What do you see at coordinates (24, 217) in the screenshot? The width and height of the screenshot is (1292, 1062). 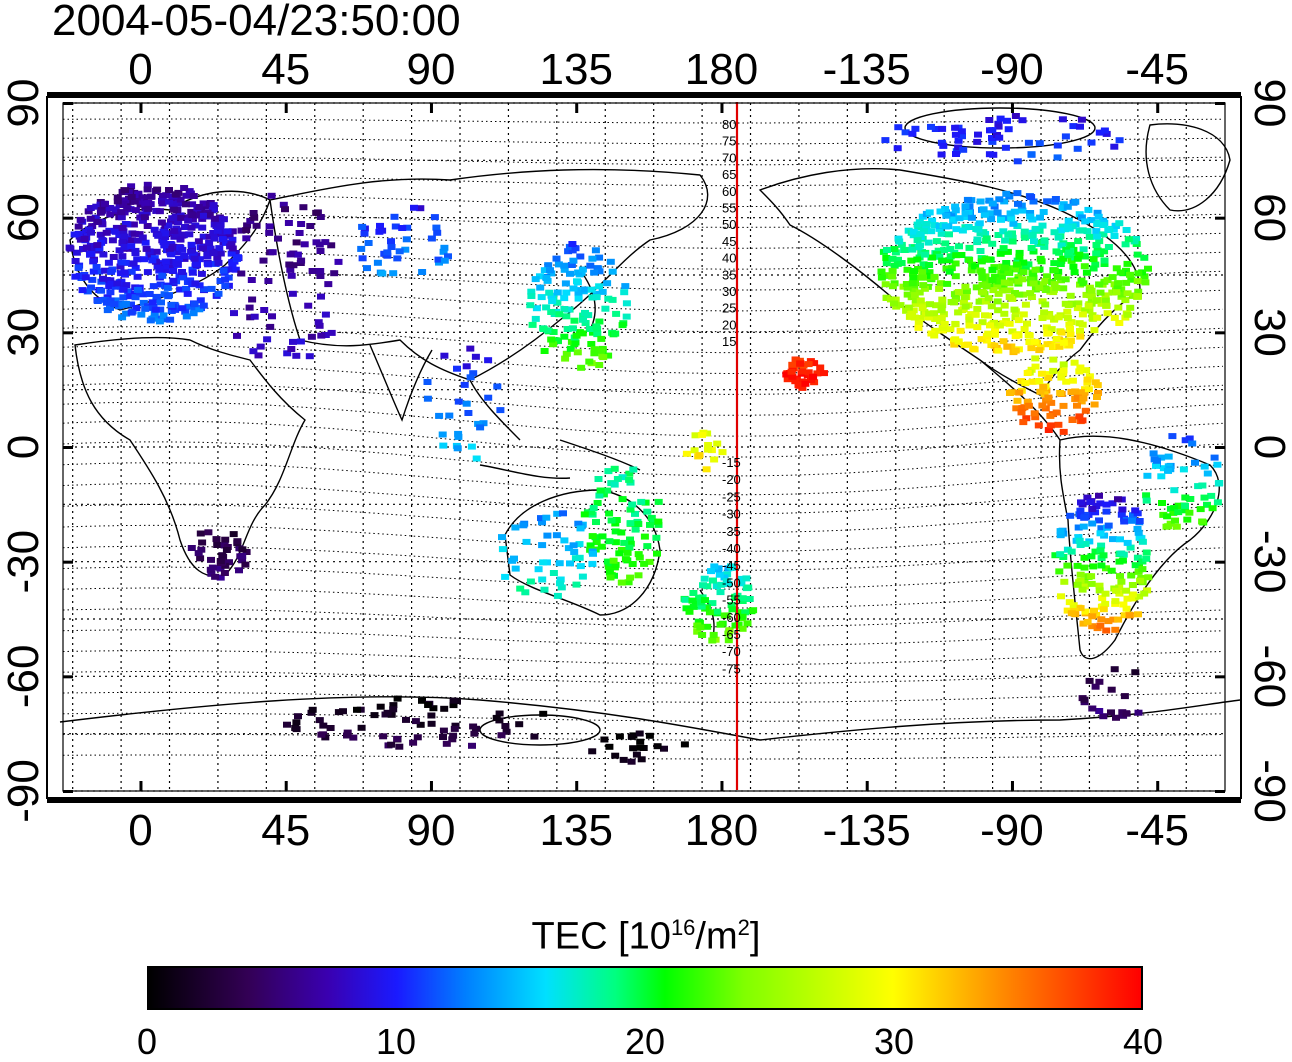 I see `lat-label-left: 60` at bounding box center [24, 217].